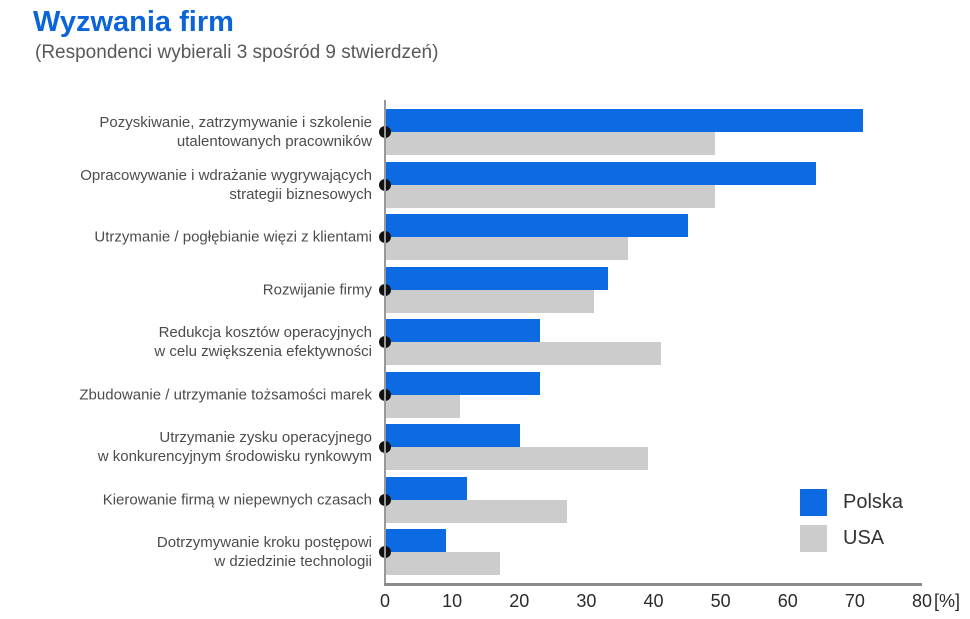 The image size is (970, 619). Describe the element at coordinates (653, 584) in the screenshot. I see `x-axis-line` at that location.